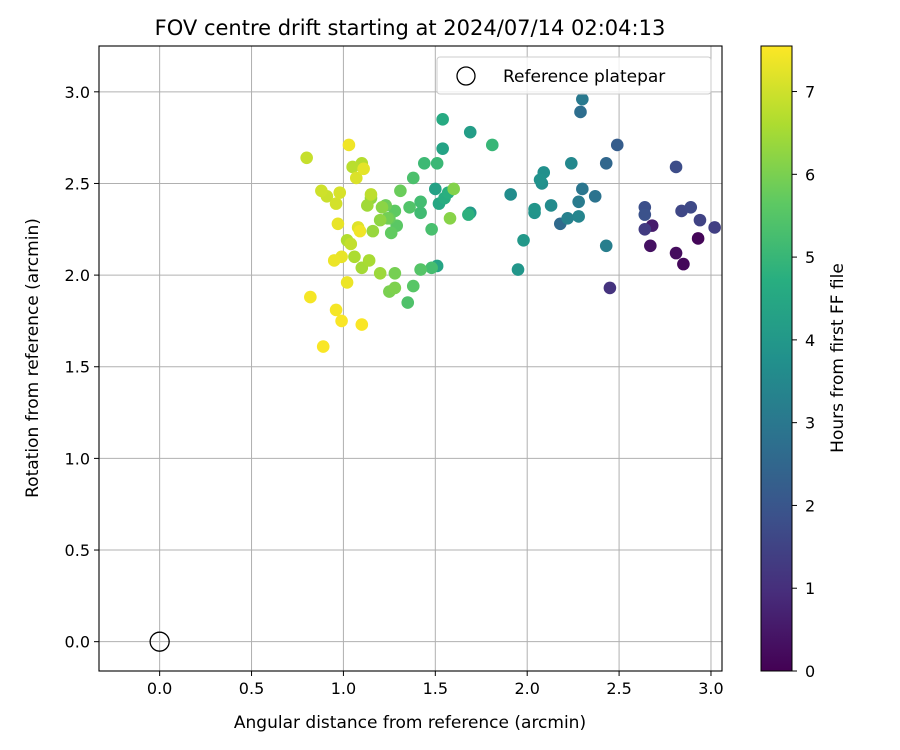  What do you see at coordinates (810, 340) in the screenshot?
I see `colorbar-tick-label: 4` at bounding box center [810, 340].